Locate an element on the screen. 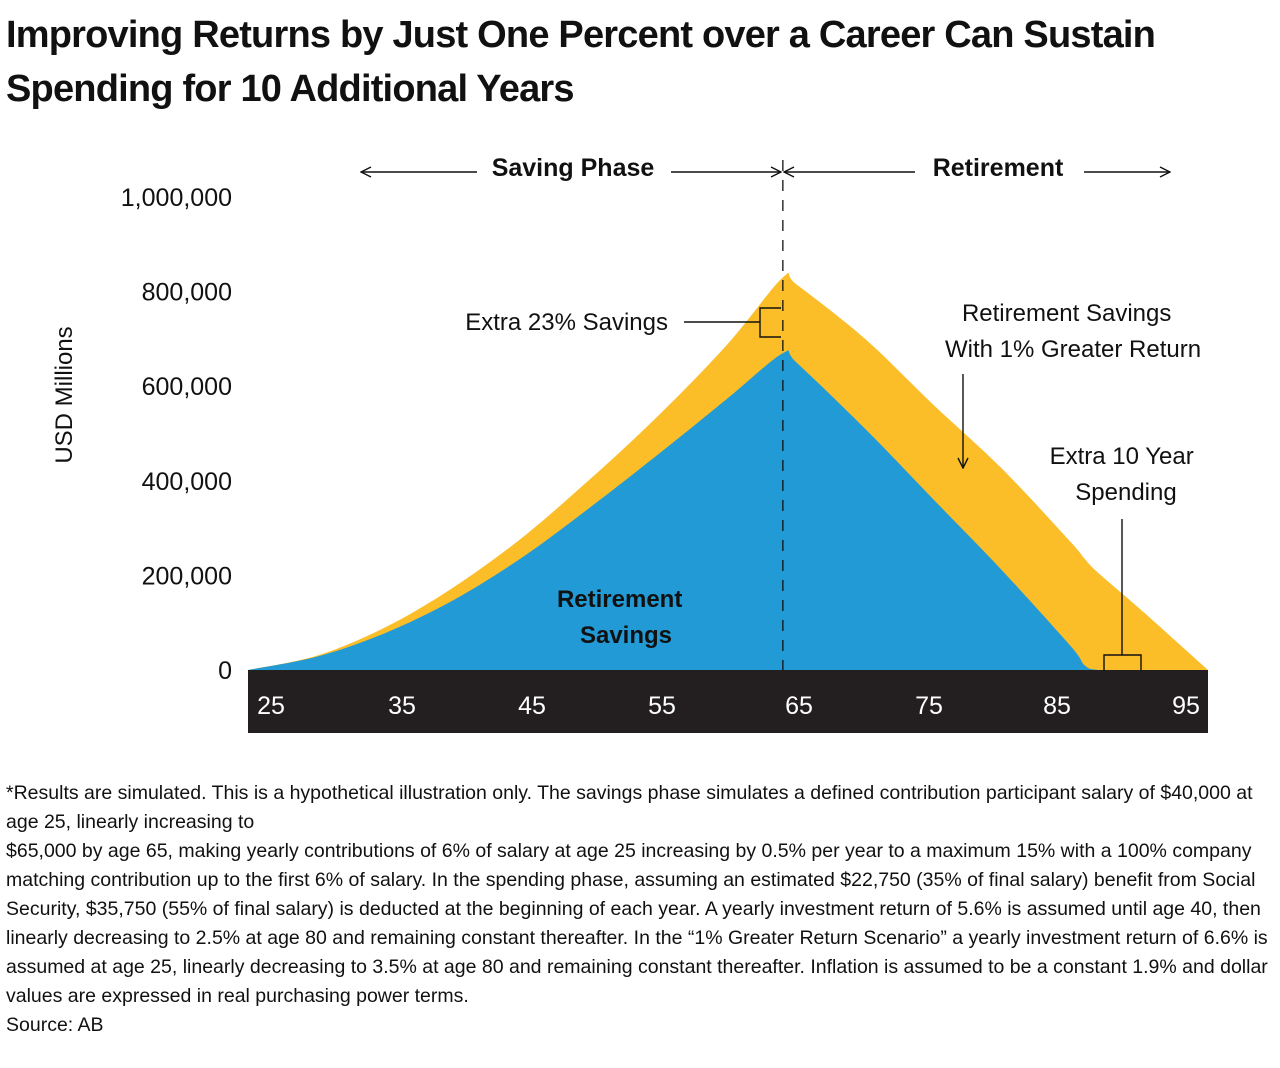 Image resolution: width=1280 pixels, height=1068 pixels. y-tick-label: 0 is located at coordinates (225, 671).